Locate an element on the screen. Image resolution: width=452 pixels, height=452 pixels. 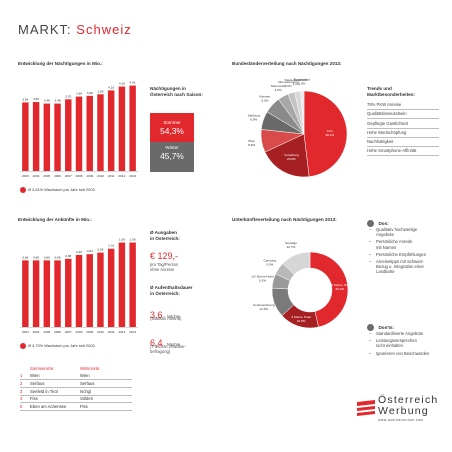
austria-flag-logo-icon is located at coordinates (366, 408).